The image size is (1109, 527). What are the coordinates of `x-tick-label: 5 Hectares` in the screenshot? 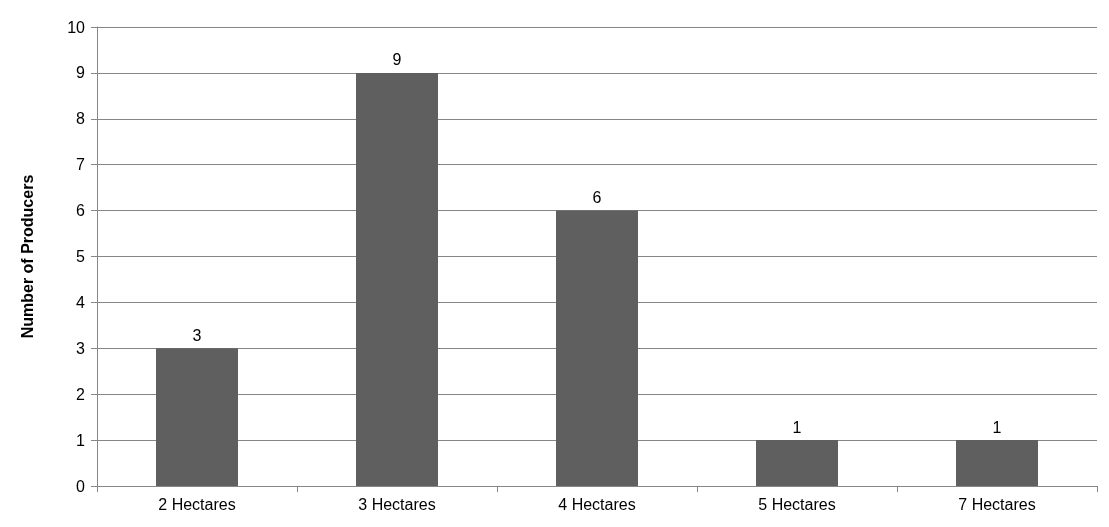 It's located at (797, 504).